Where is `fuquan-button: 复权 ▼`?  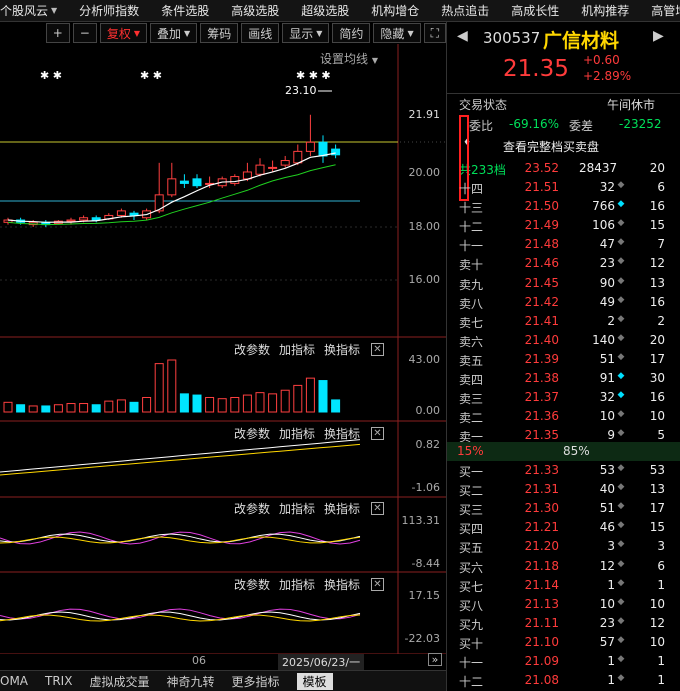 fuquan-button: 复权 ▼ is located at coordinates (123, 33).